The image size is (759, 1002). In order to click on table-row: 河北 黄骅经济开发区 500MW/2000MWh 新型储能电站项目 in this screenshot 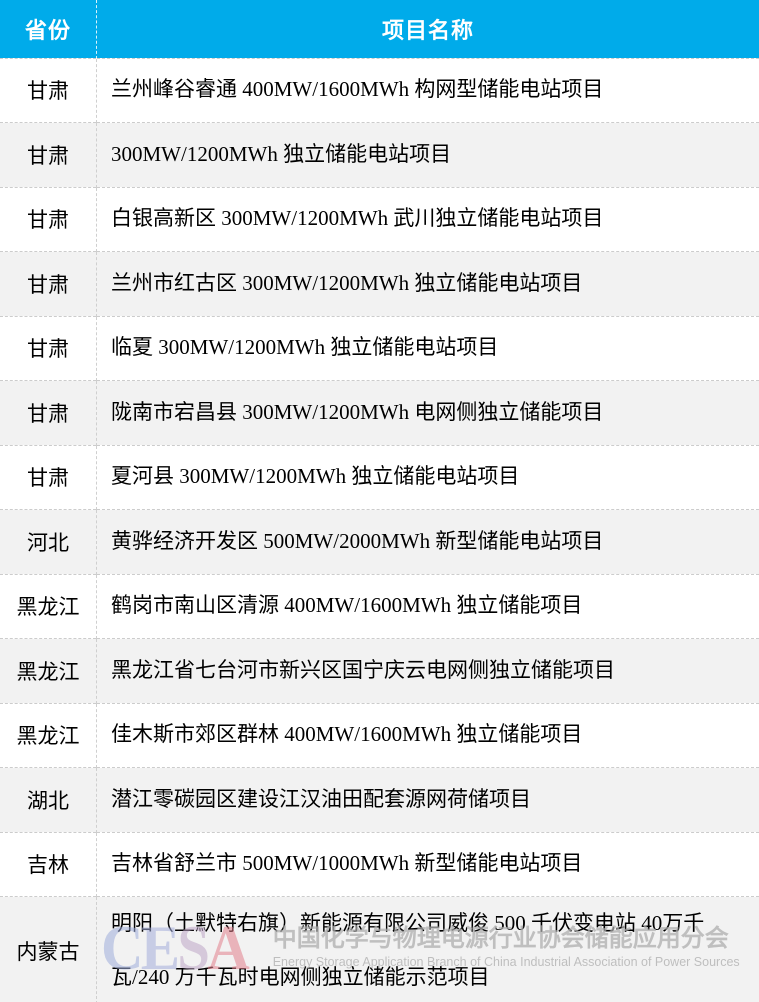, I will do `click(379, 541)`.